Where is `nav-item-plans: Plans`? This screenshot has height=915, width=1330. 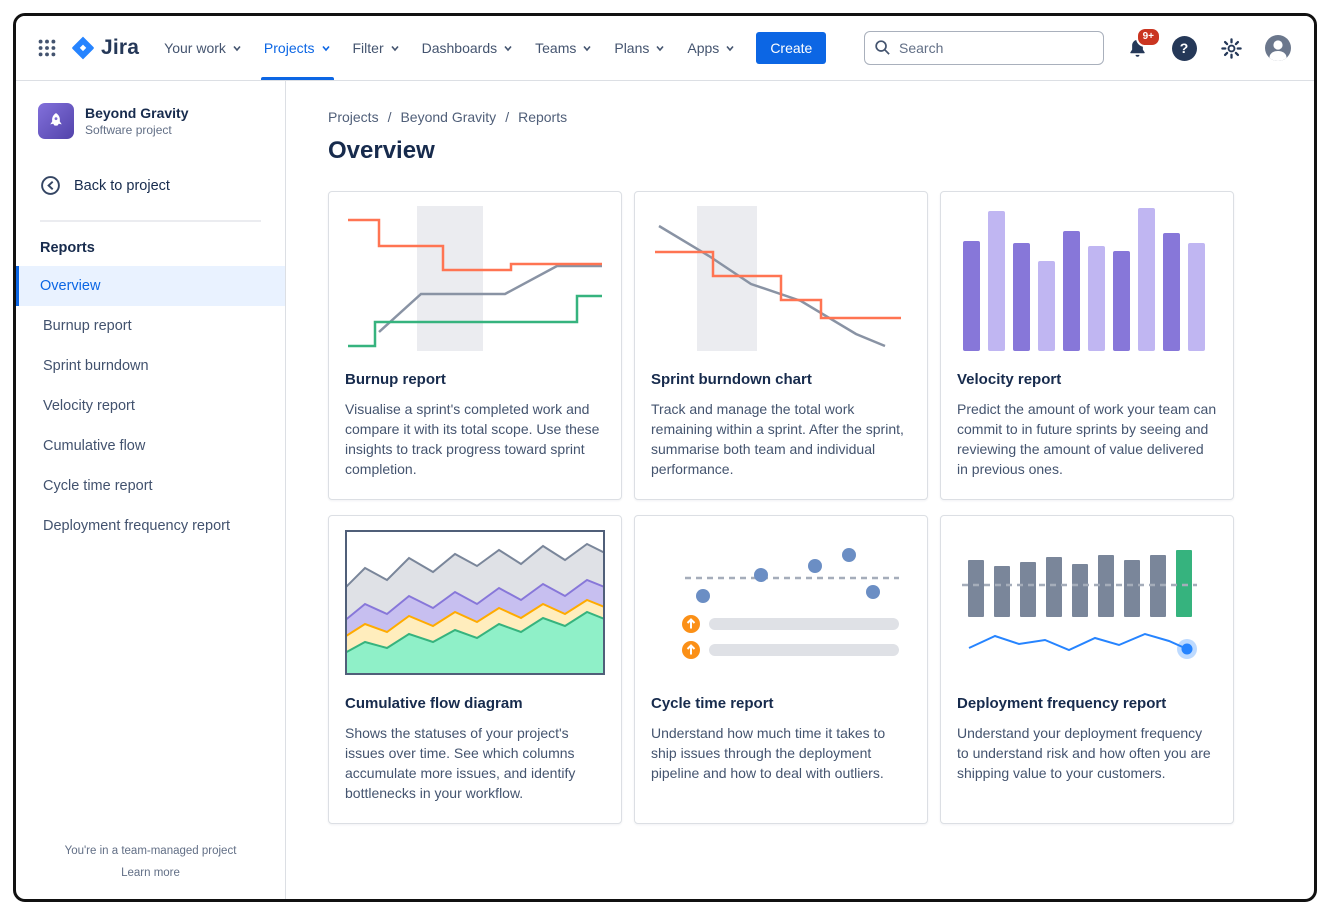
nav-item-plans: Plans is located at coordinates (639, 48).